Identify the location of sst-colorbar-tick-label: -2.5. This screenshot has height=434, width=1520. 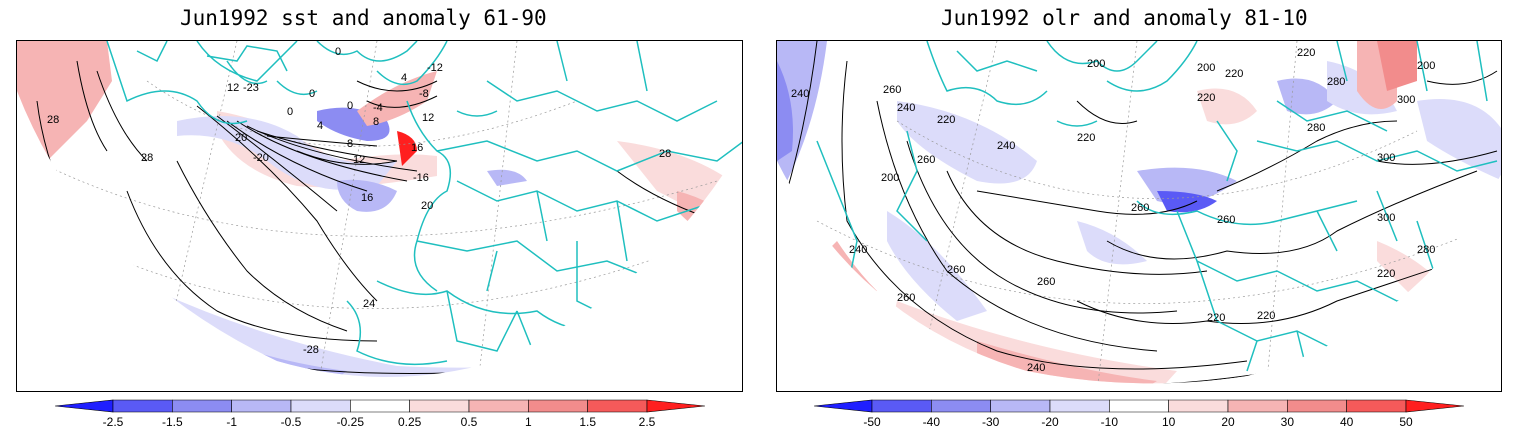
(113, 422).